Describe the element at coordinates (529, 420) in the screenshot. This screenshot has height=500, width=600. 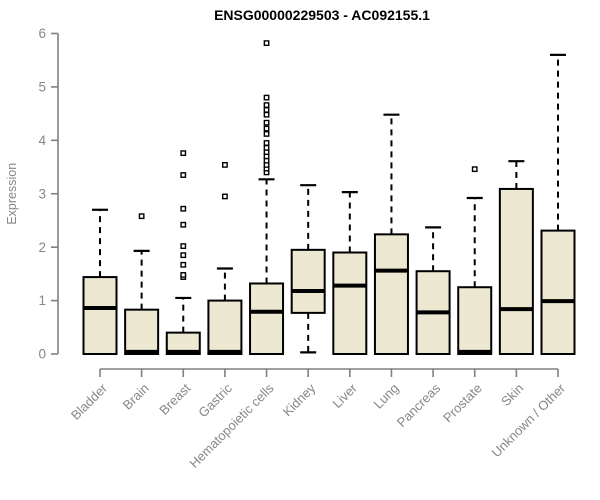
I see `x-tick-label: Unknown / Other` at that location.